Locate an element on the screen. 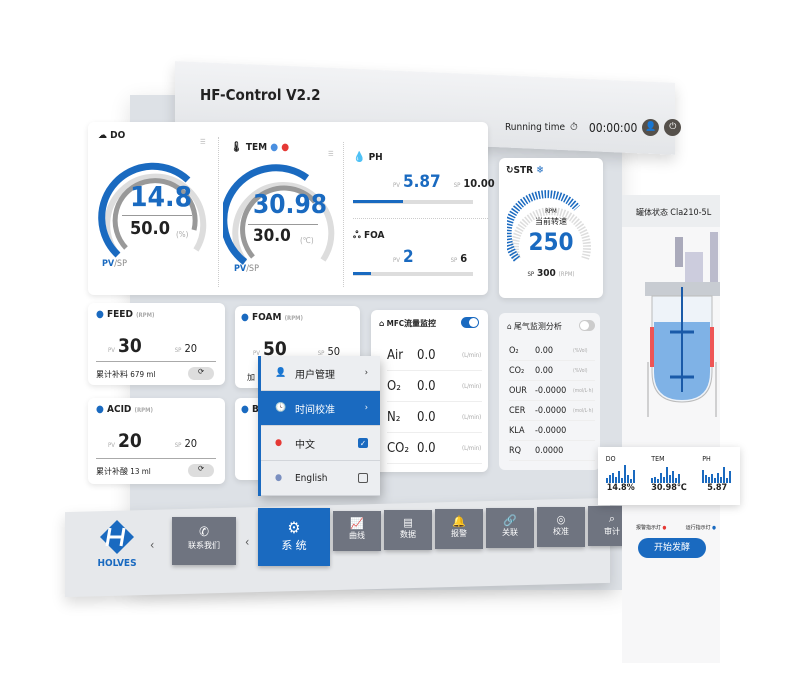 The image size is (800, 685). feed-pv: 30 is located at coordinates (129, 346).